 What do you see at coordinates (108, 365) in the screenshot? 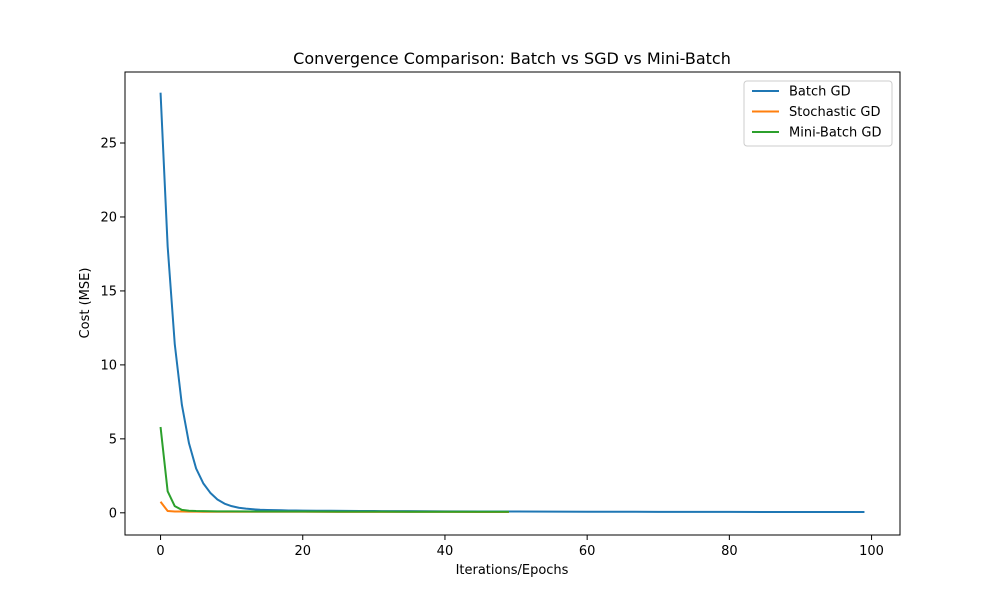
I see `y-tick-label: 10` at bounding box center [108, 365].